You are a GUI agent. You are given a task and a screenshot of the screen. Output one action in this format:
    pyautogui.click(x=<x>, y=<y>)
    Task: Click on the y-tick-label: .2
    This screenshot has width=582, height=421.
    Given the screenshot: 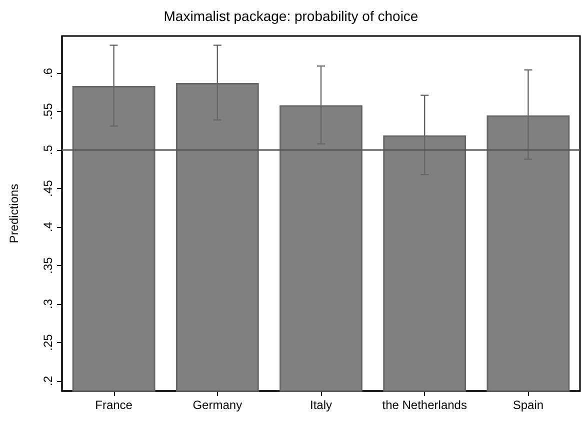 What is the action you would take?
    pyautogui.click(x=48, y=381)
    